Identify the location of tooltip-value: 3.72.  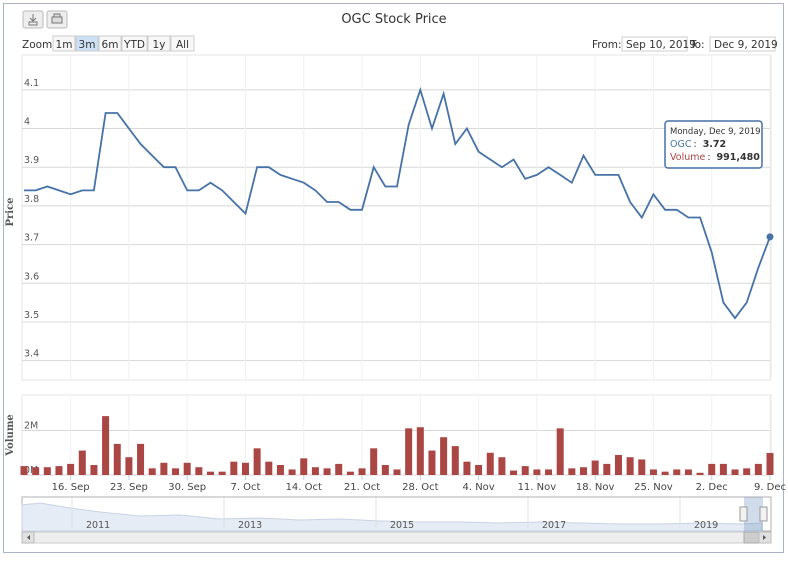
(714, 144).